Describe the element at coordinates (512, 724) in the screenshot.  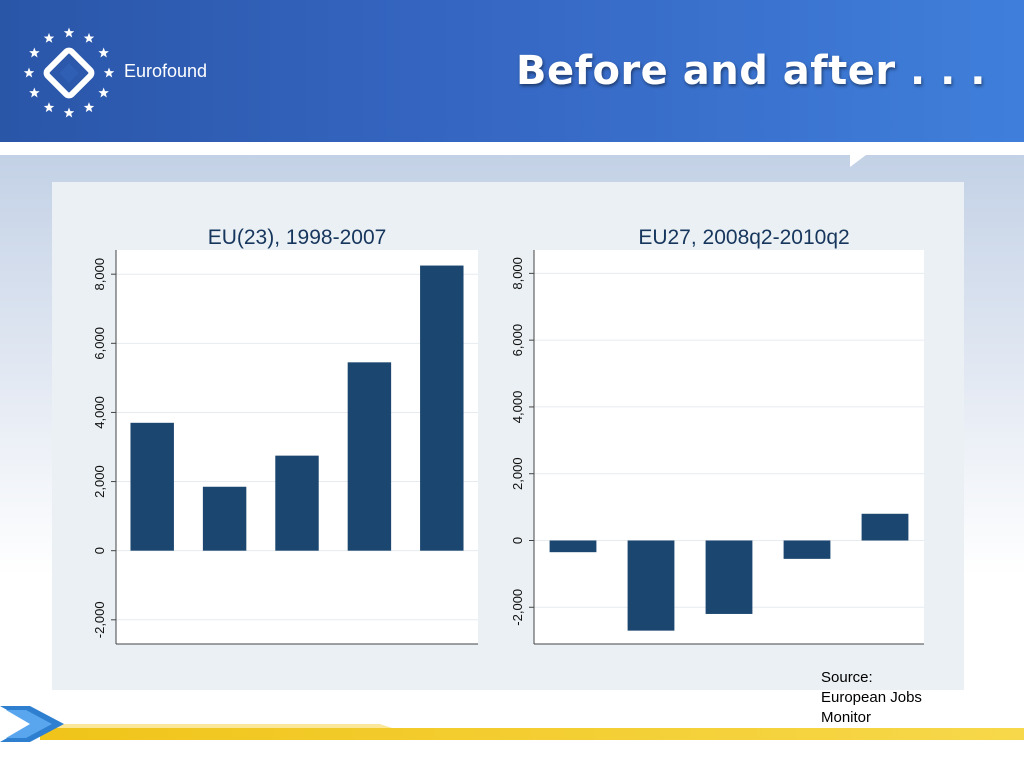
I see `footer-decoration` at that location.